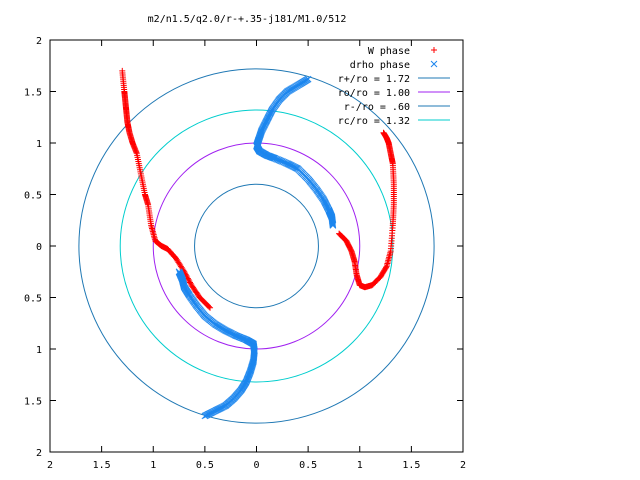 The image size is (640, 480). I want to click on radius-circle, so click(256, 246).